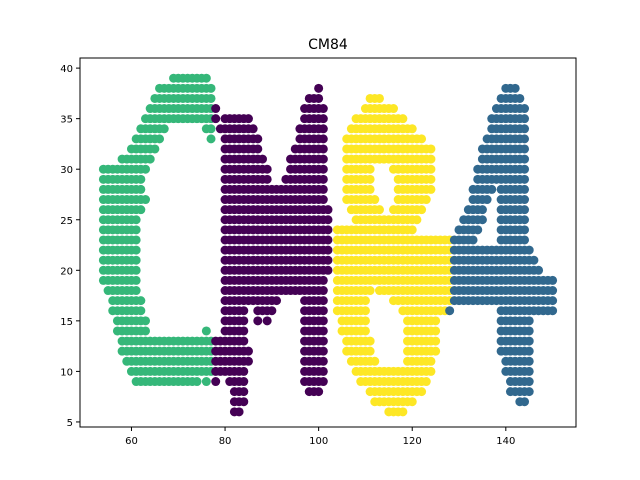 This screenshot has height=480, width=640. What do you see at coordinates (225, 441) in the screenshot?
I see `x-tick-label: 80` at bounding box center [225, 441].